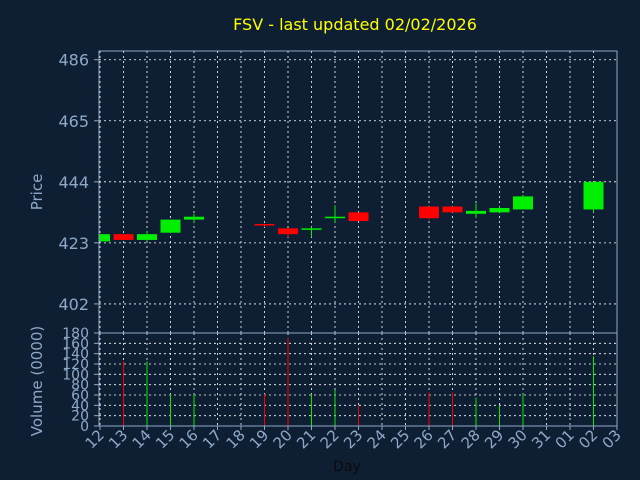 Image resolution: width=640 pixels, height=480 pixels. I want to click on price-tick-label: 444, so click(73, 182).